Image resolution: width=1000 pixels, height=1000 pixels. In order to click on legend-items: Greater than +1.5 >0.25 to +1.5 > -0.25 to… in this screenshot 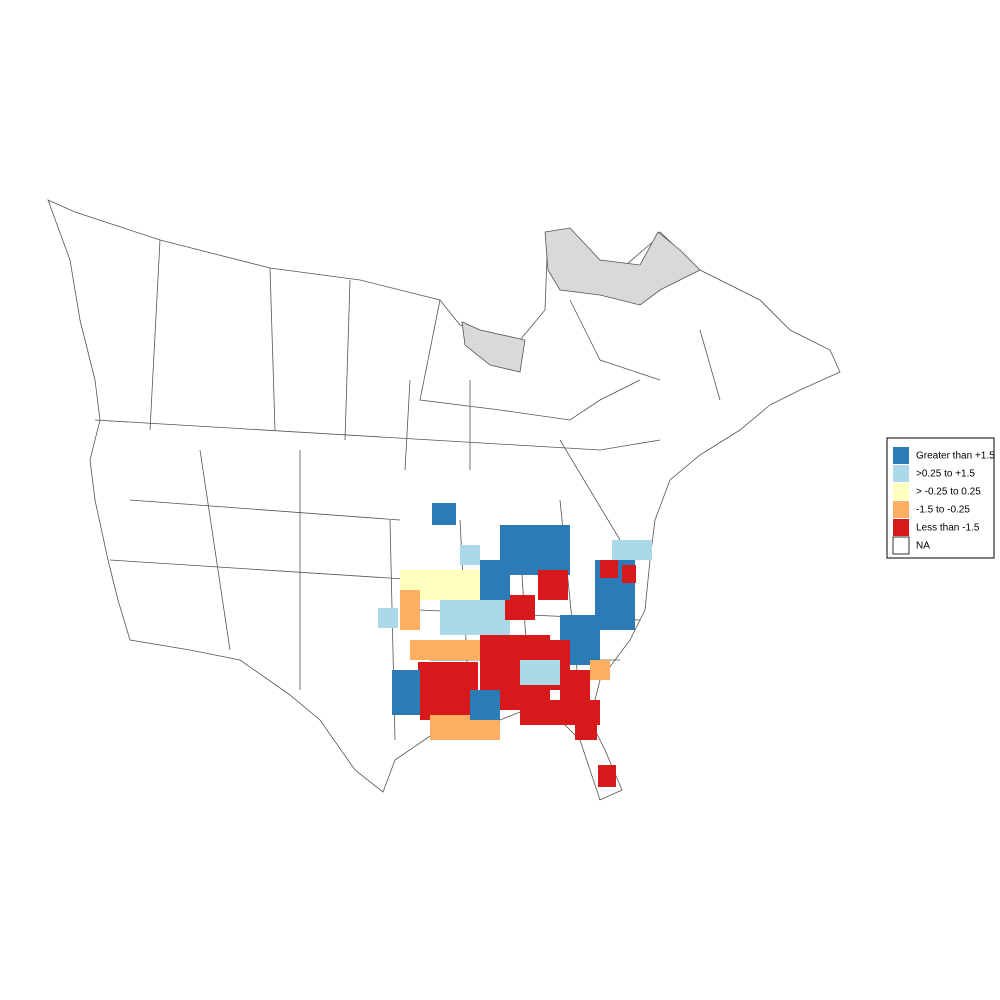, I will do `click(943, 501)`.